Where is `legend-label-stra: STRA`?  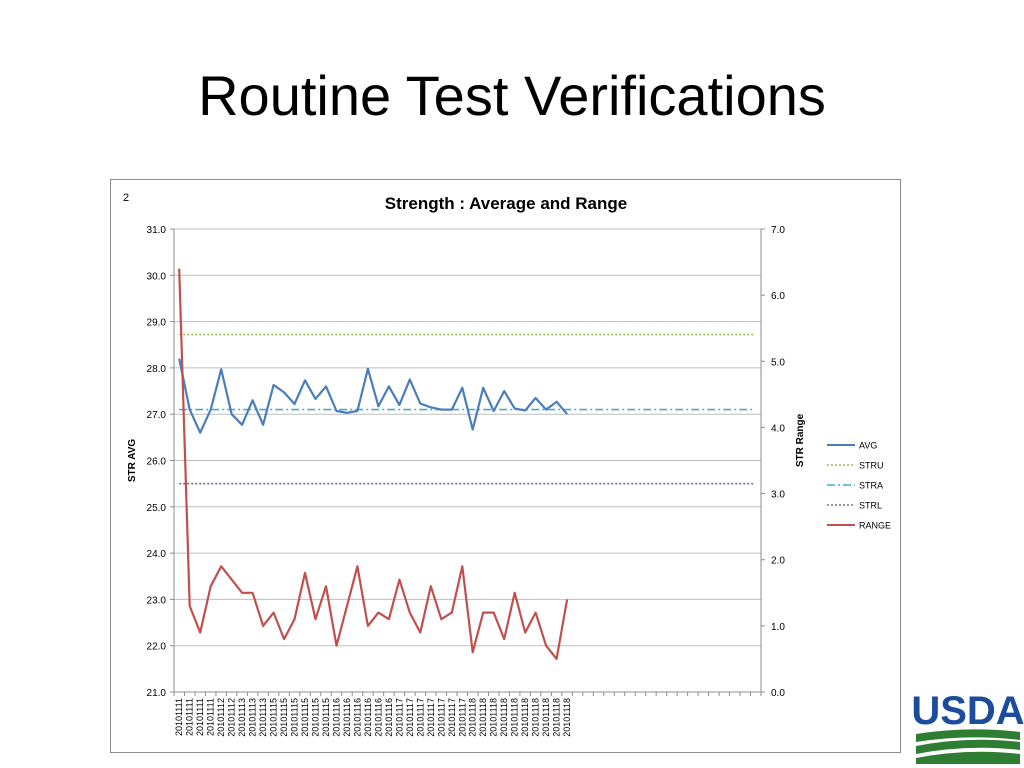 legend-label-stra: STRA is located at coordinates (871, 486).